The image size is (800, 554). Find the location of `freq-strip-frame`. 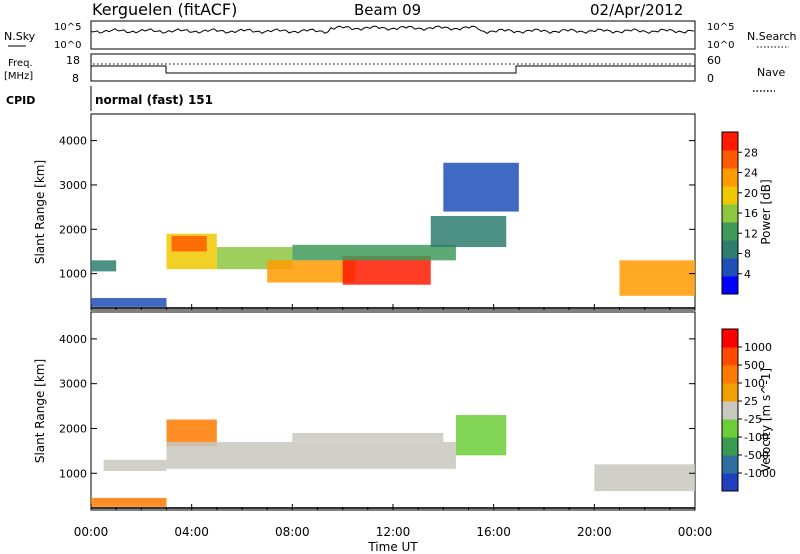

freq-strip-frame is located at coordinates (393, 67).